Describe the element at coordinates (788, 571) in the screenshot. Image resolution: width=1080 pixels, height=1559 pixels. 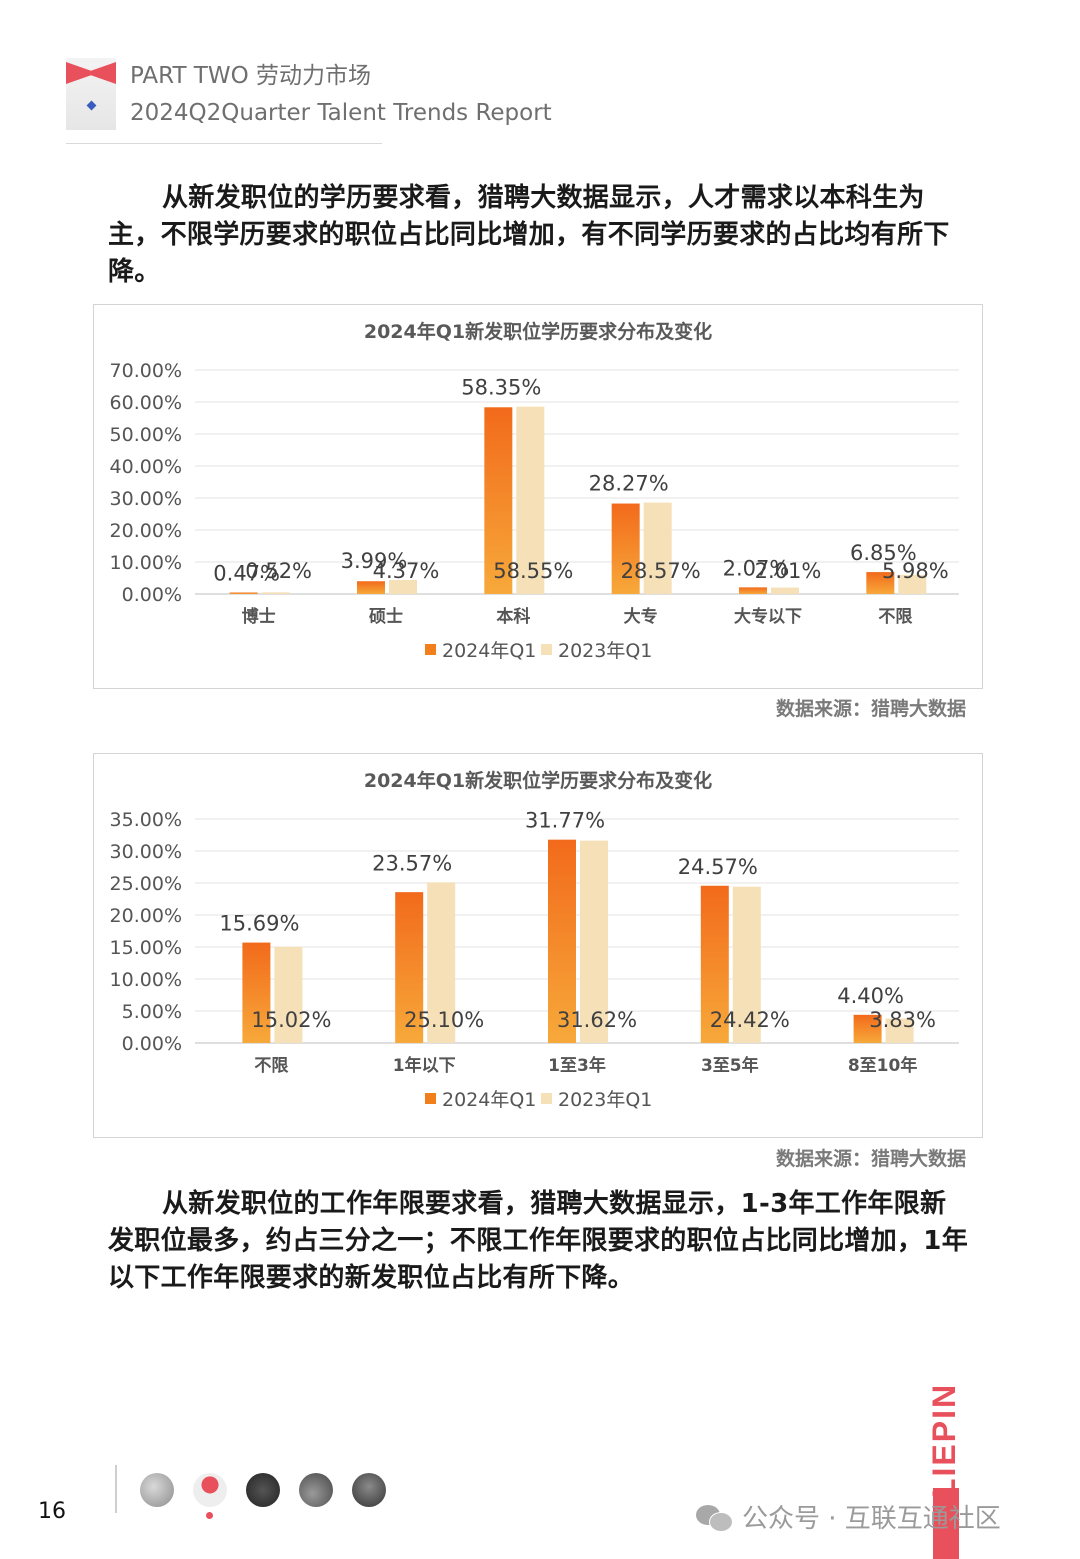
I see `data-label-2023: 2.01%` at that location.